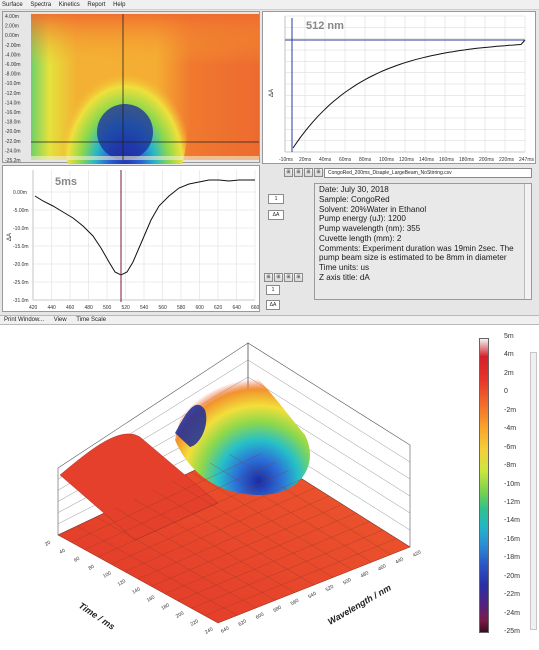  I want to click on wavelength-tick-label: 640, so click(225, 629).